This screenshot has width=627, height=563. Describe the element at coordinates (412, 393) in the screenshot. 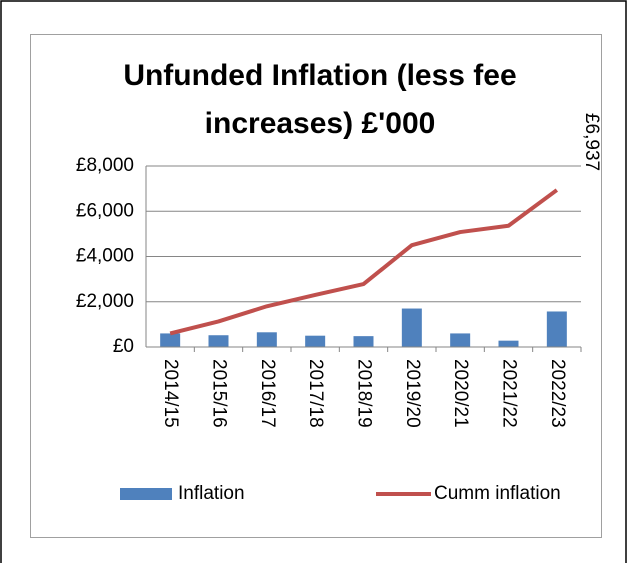

I see `x-tick-label: 2019/20` at that location.